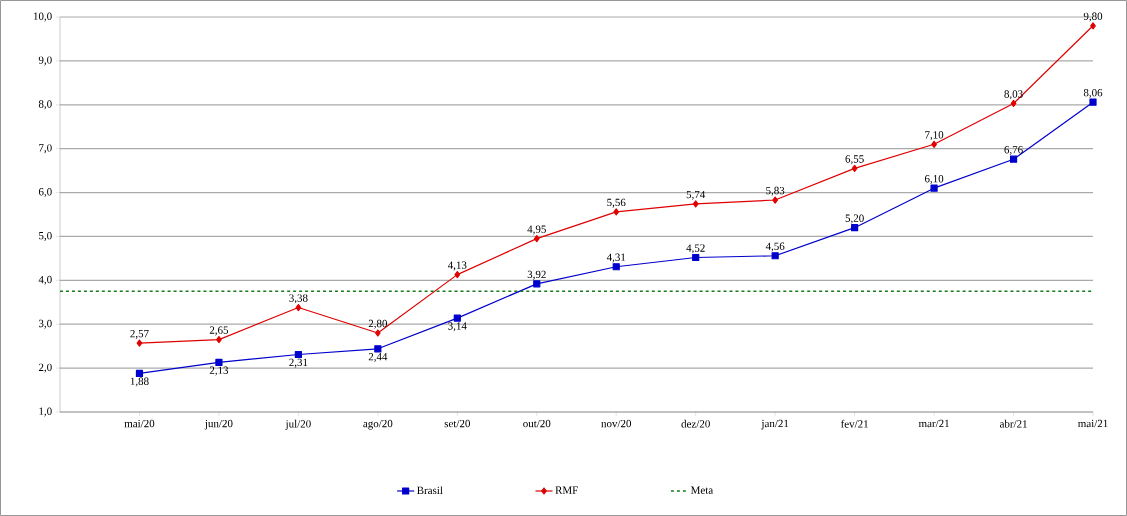 The width and height of the screenshot is (1127, 516). I want to click on data-label: 1,88, so click(139, 382).